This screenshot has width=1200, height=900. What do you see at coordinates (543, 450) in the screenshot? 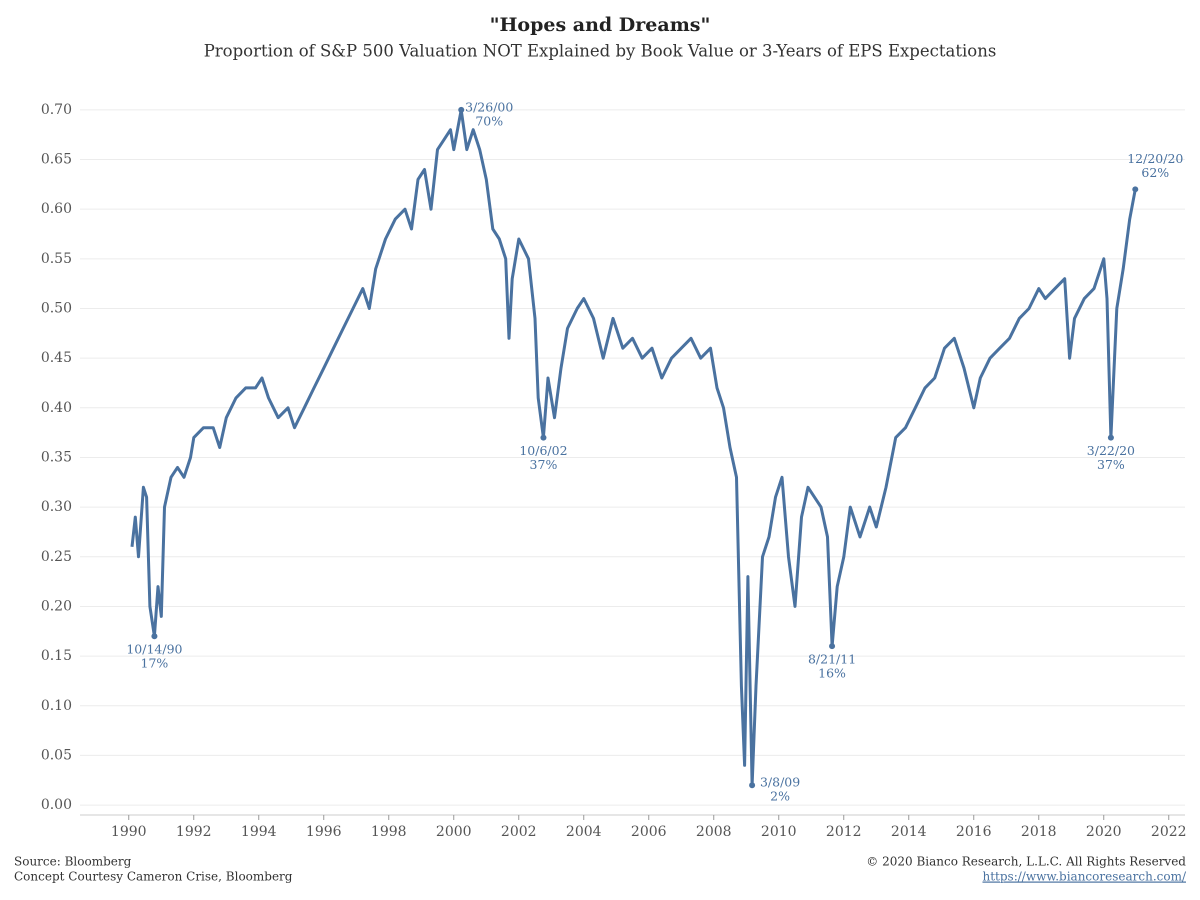
I see `annotation-label: 10/6/02` at bounding box center [543, 450].